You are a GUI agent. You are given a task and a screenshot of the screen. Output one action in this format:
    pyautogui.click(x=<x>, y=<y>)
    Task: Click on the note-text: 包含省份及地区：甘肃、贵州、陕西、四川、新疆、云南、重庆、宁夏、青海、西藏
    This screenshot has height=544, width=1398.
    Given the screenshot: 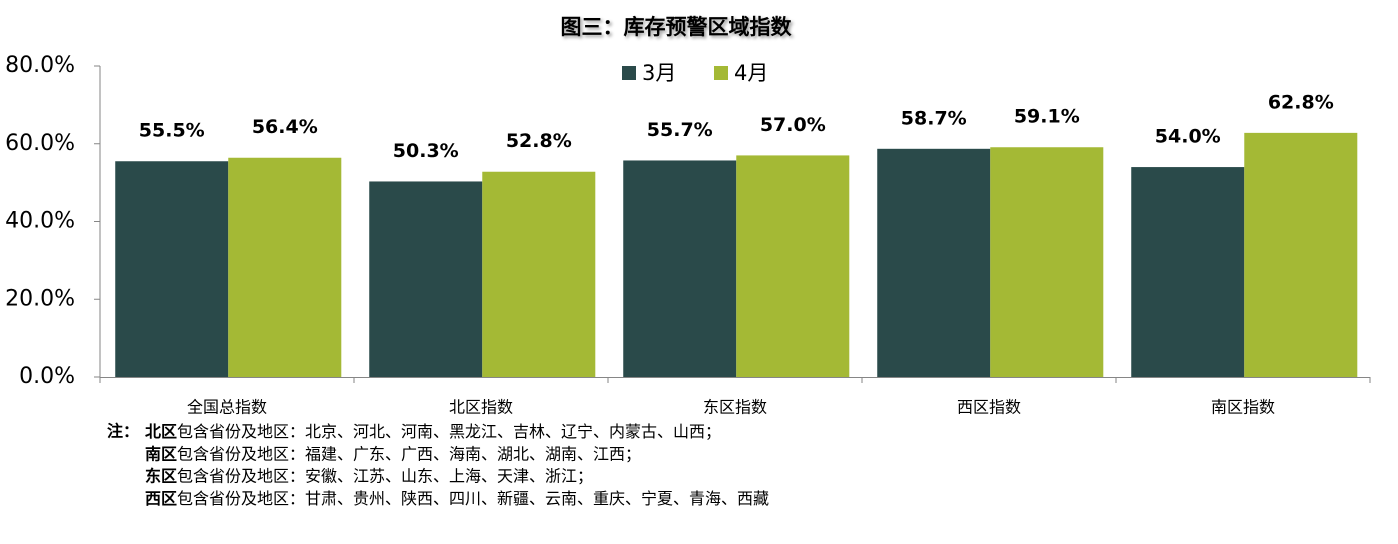 What is the action you would take?
    pyautogui.click(x=473, y=497)
    